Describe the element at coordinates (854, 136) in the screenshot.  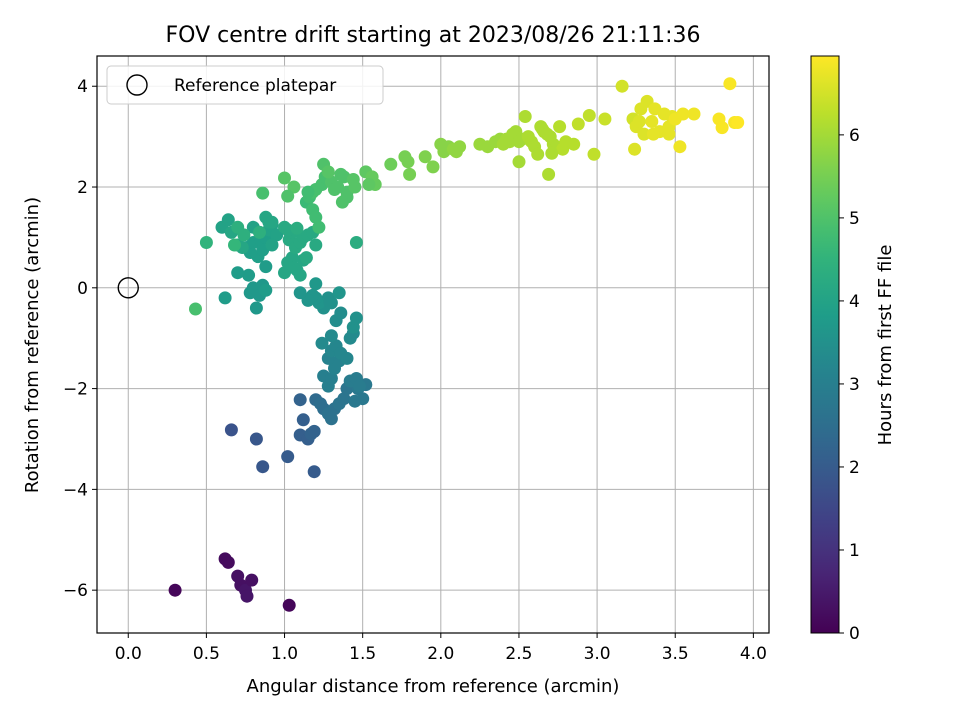
I see `colorbar-tick-label: 6` at that location.